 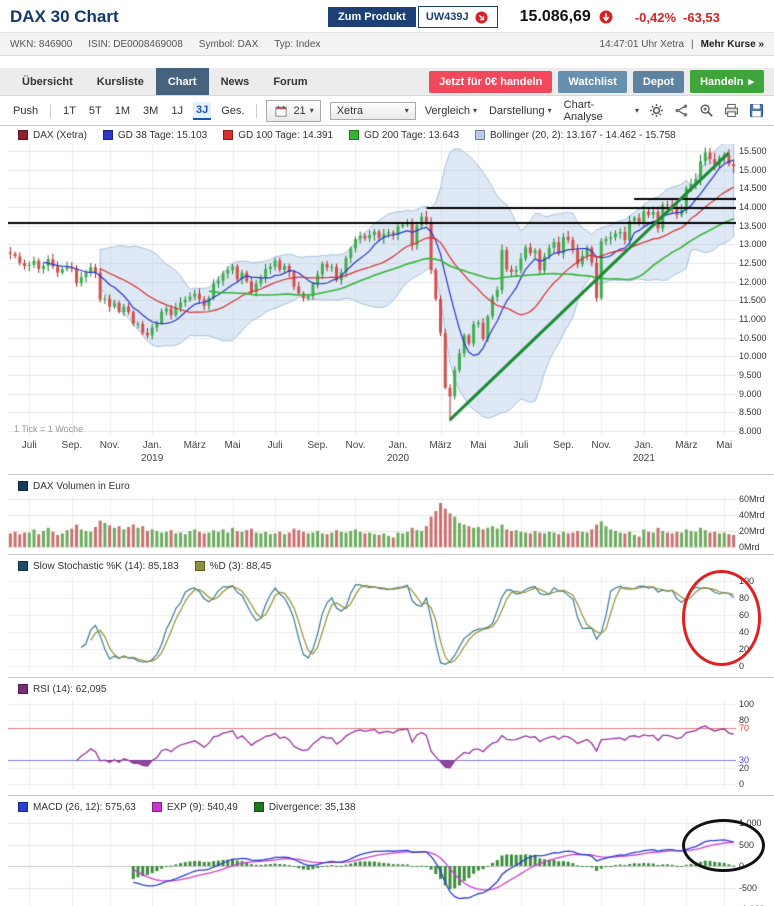 I want to click on y-axis-label: 15.000, so click(x=753, y=169).